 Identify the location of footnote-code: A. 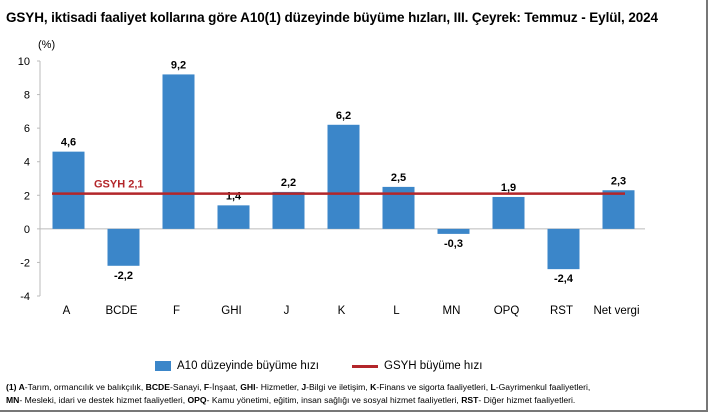
(21, 387).